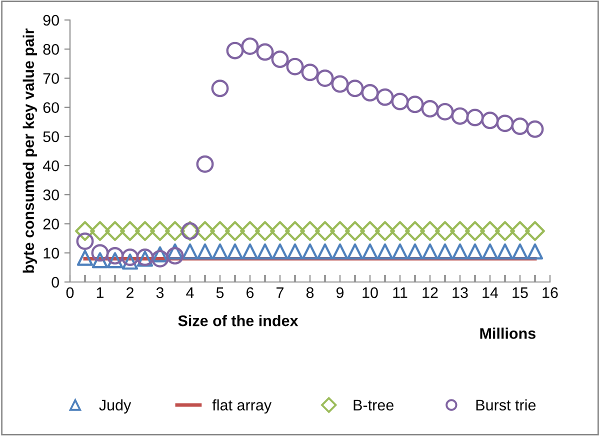  I want to click on x-tick-label: 8, so click(310, 292).